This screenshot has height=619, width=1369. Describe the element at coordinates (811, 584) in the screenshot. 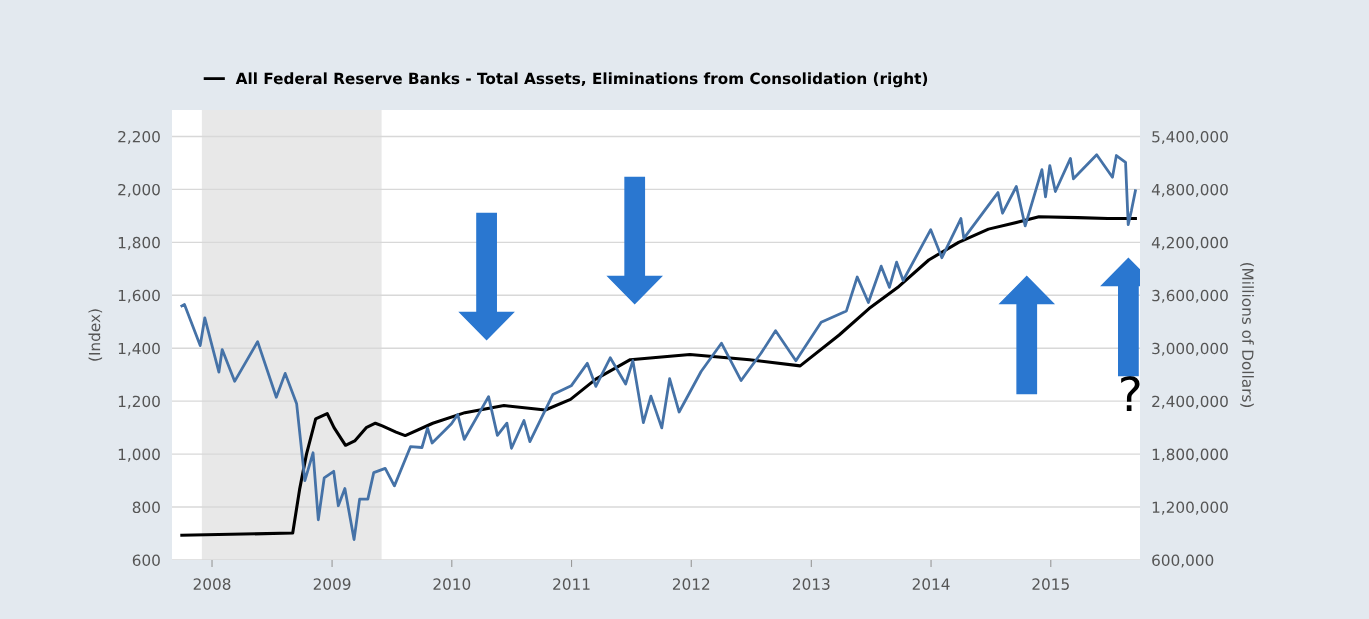

I see `x-tick-label: 2013` at that location.